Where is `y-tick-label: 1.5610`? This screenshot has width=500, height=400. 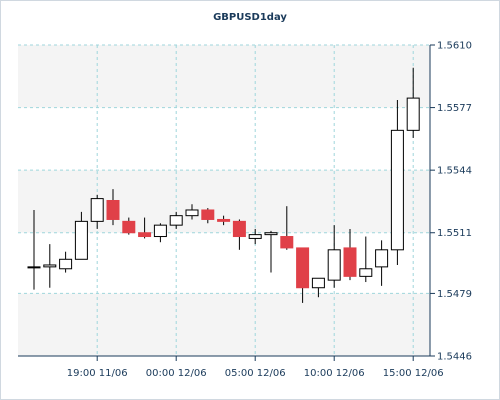
y-tick-label: 1.5610 is located at coordinates (454, 46).